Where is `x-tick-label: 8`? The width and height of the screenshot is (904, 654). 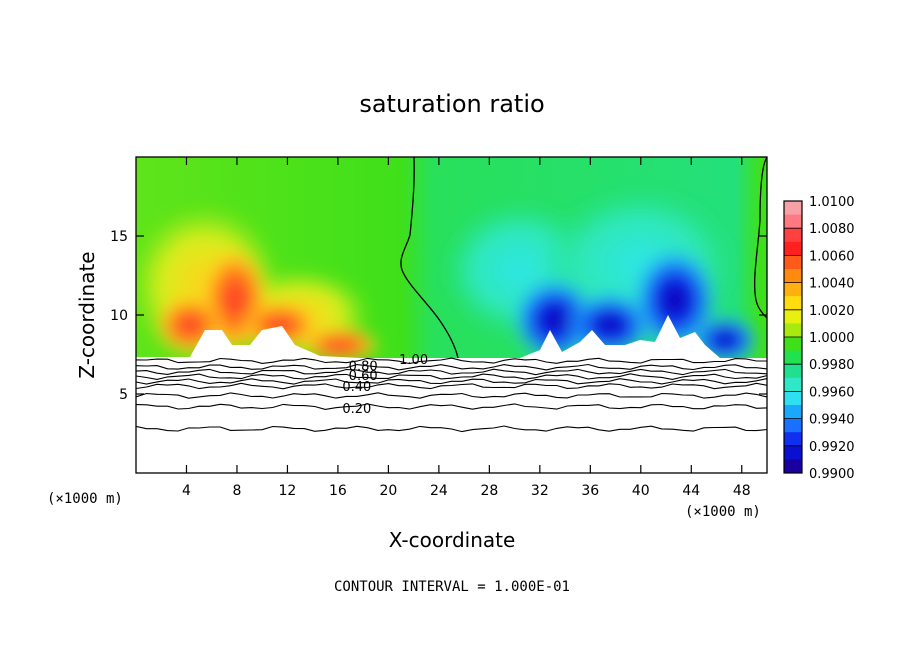
x-tick-label: 8 is located at coordinates (236, 491).